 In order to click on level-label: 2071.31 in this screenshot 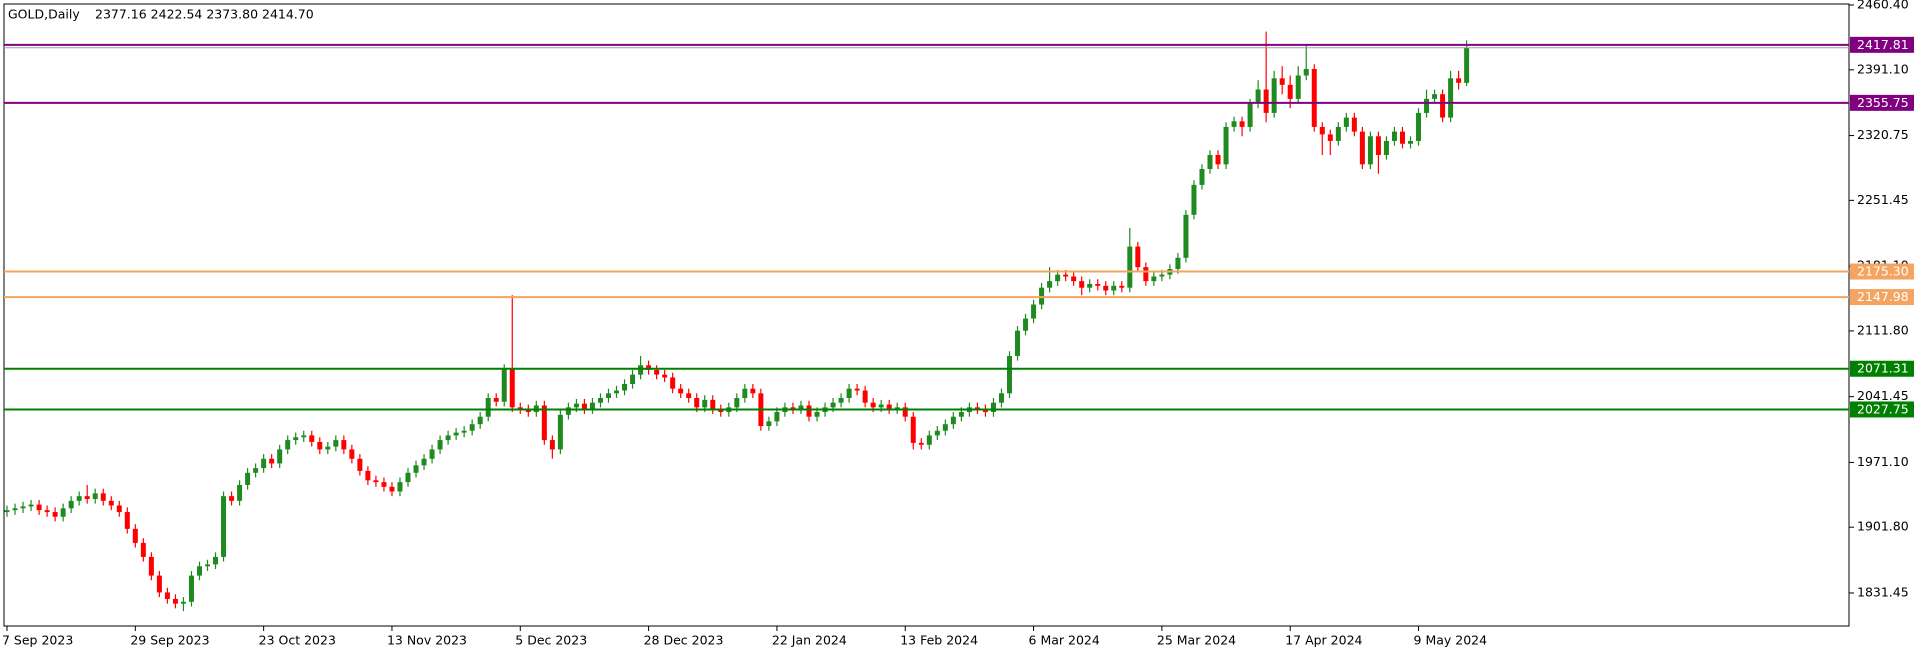, I will do `click(1883, 368)`.